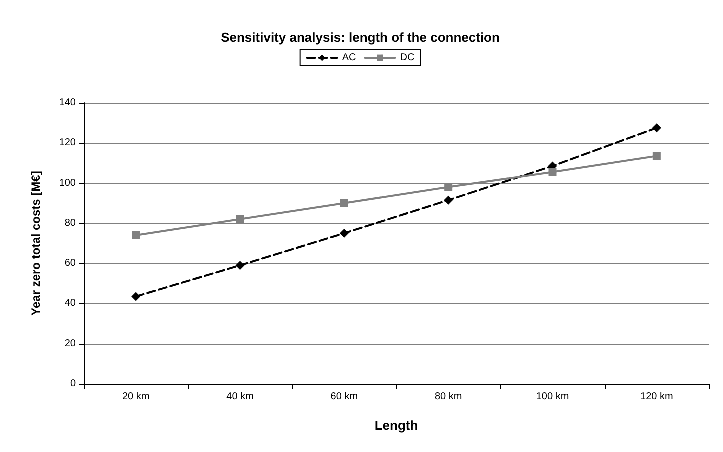 The height and width of the screenshot is (452, 723). Describe the element at coordinates (67, 183) in the screenshot. I see `y-tick-label: 100` at that location.